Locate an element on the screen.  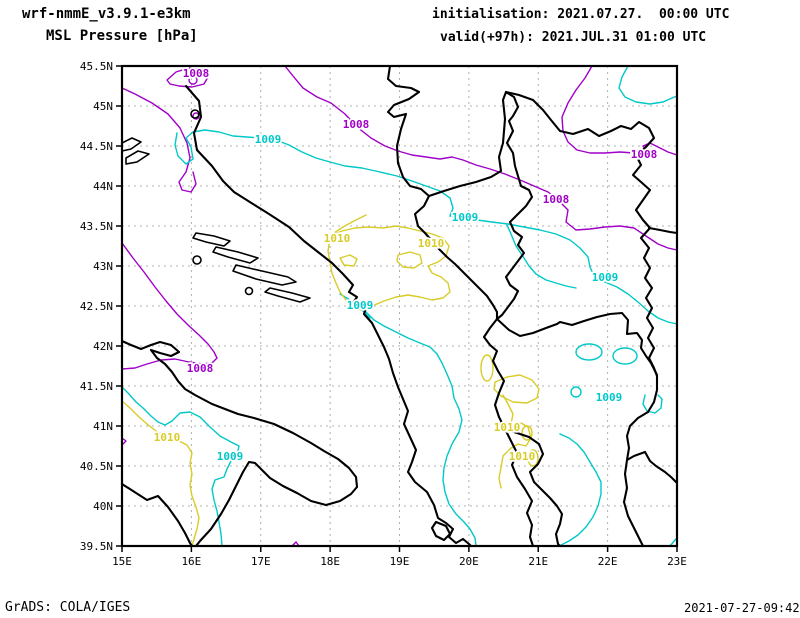
x-axis-label: 17E is located at coordinates (261, 561).